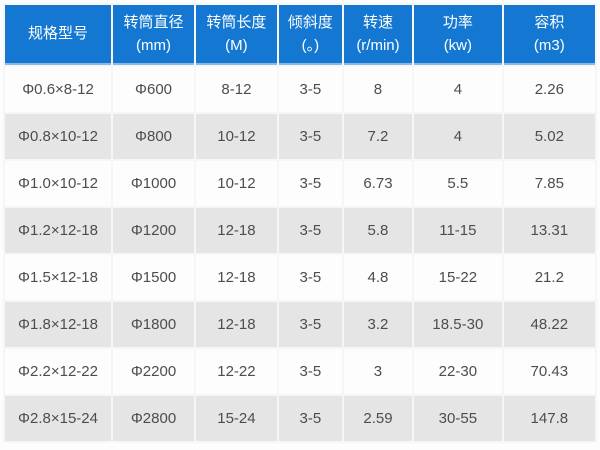 The image size is (600, 450). What do you see at coordinates (153, 22) in the screenshot?
I see `column-title: 转筒直径` at bounding box center [153, 22].